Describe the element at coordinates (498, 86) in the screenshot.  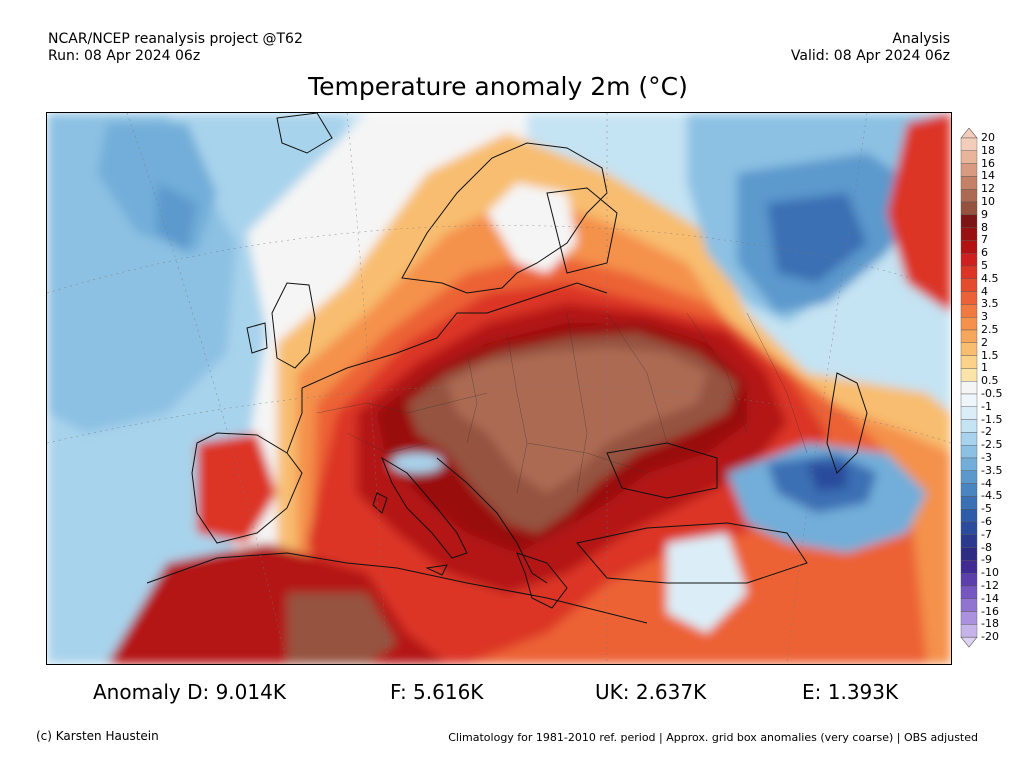
I see `map-title: Temperature anomaly 2m (°C)` at that location.